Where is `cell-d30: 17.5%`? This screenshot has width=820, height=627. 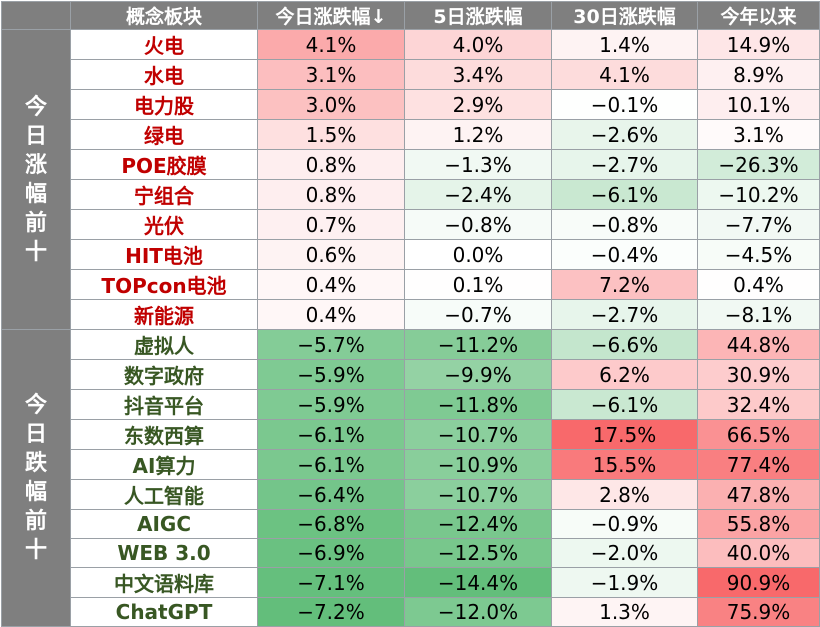
cell-d30: 17.5% is located at coordinates (624, 434).